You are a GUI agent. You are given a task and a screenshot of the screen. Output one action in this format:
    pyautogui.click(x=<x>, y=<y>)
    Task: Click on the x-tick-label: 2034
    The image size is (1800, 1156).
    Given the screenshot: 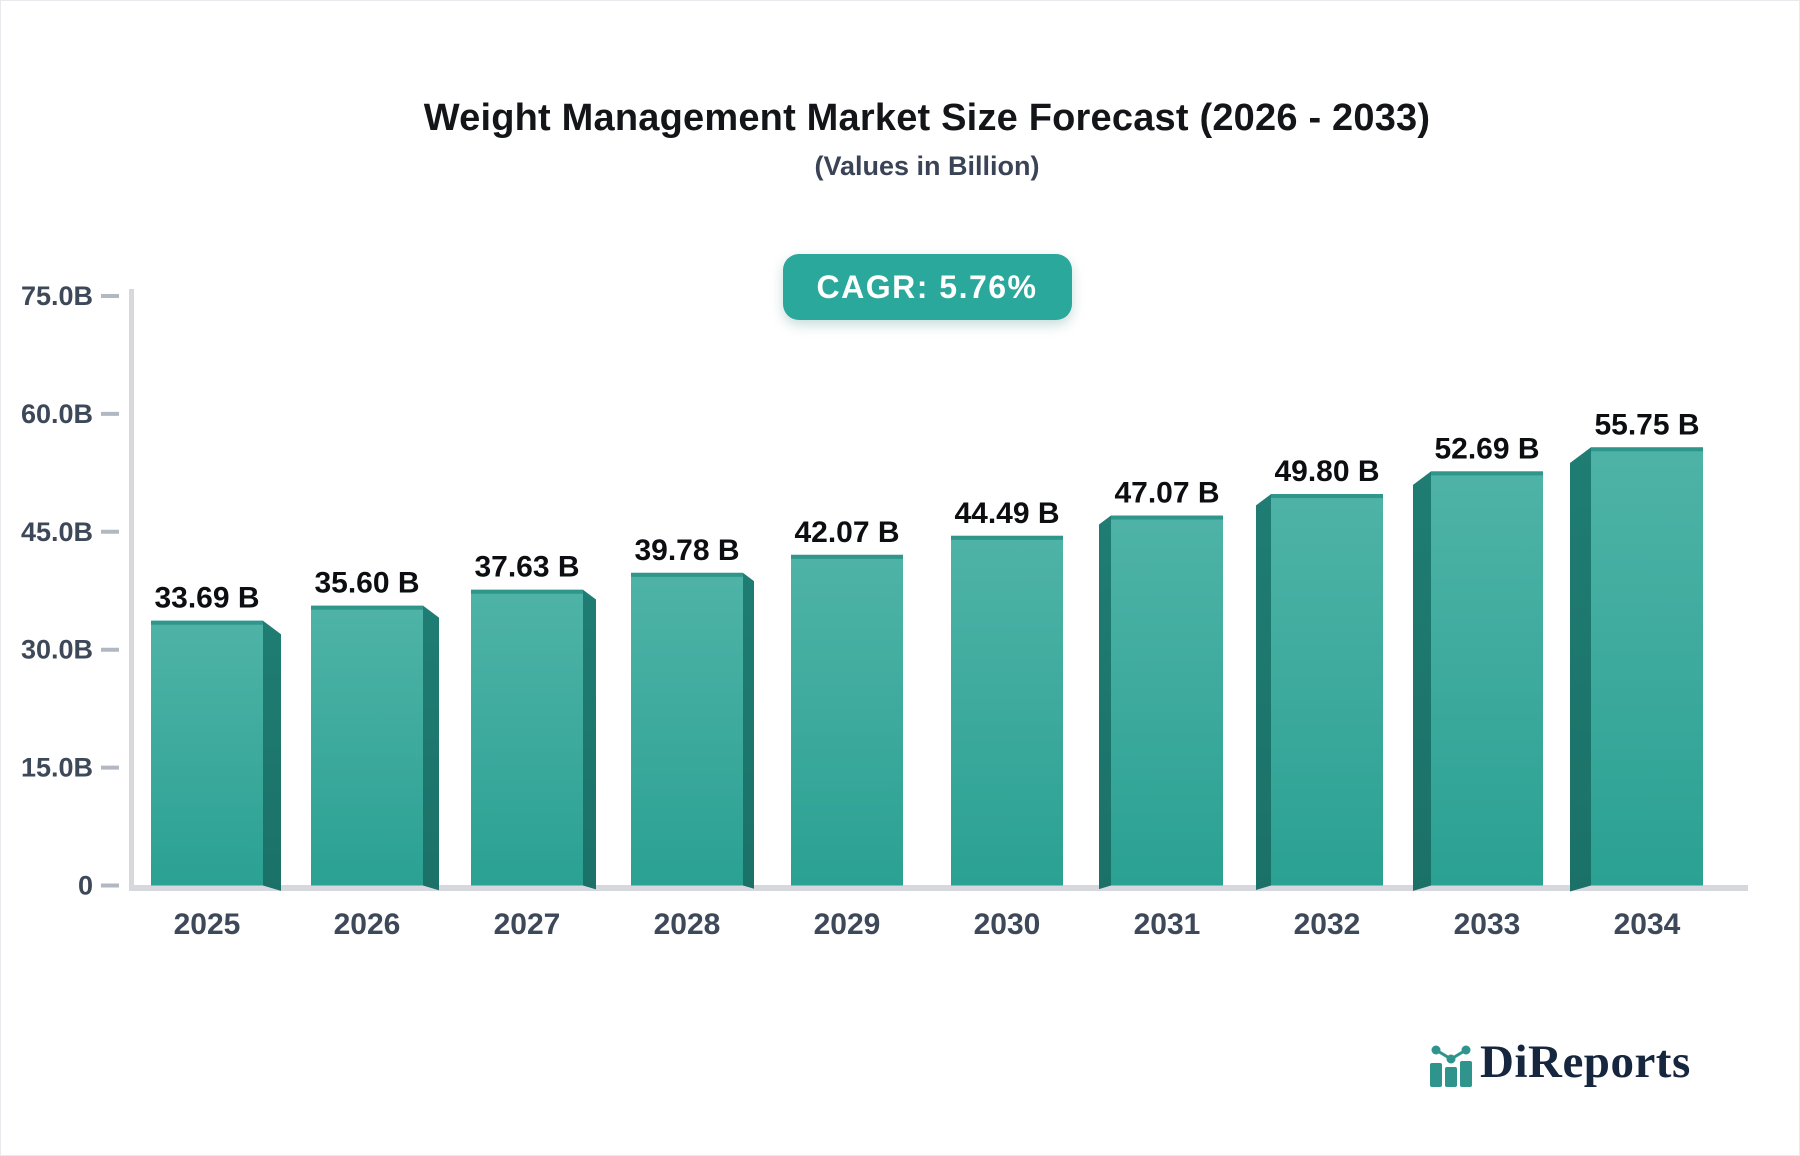 What is the action you would take?
    pyautogui.click(x=1647, y=924)
    